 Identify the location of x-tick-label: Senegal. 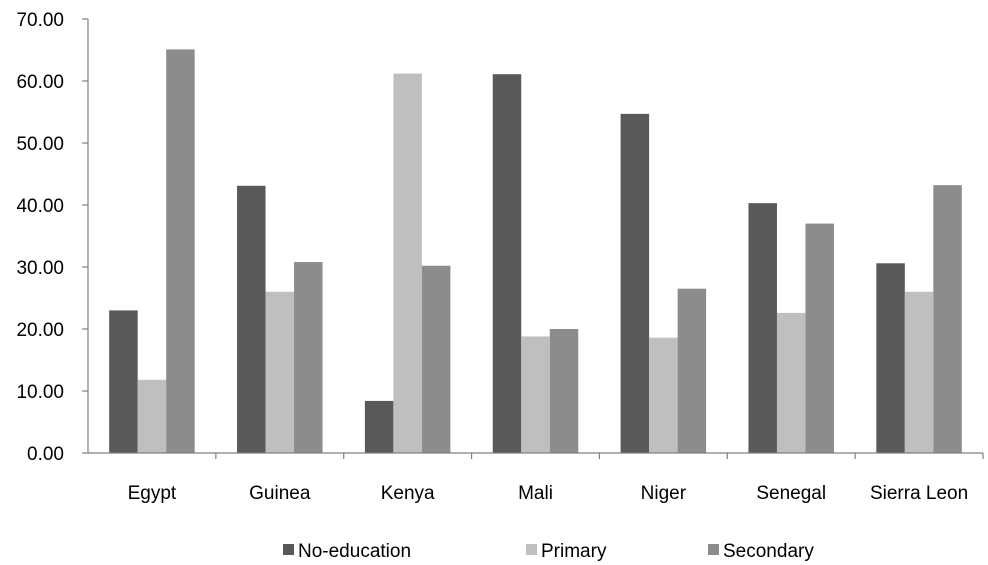
(791, 493).